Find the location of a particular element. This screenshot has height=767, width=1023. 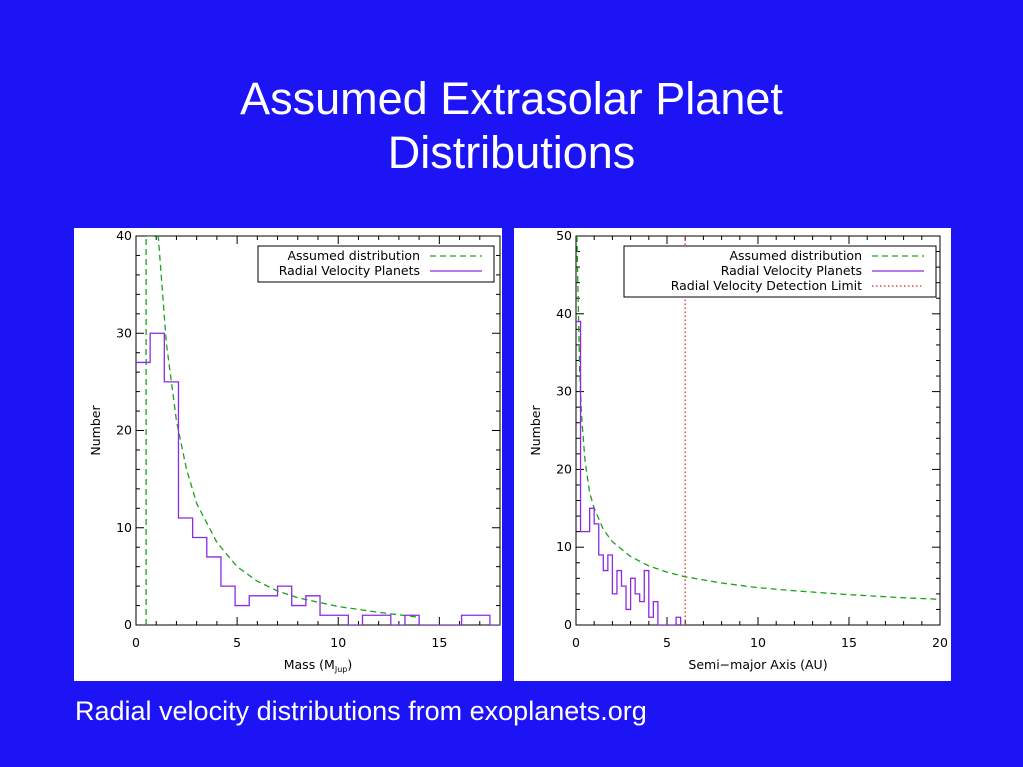

slide-title-line1: Assumed Extrasolar Planet is located at coordinates (511, 98).